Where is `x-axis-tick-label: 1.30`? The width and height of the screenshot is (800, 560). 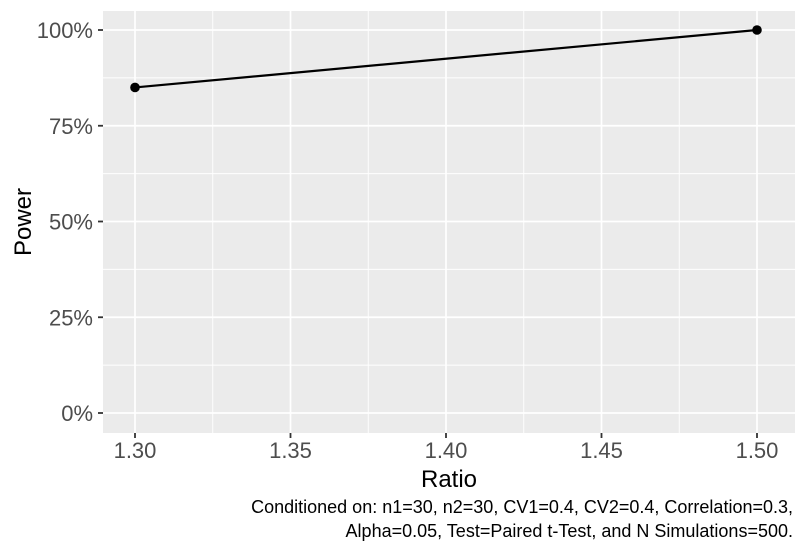
x-axis-tick-label: 1.30 is located at coordinates (135, 450).